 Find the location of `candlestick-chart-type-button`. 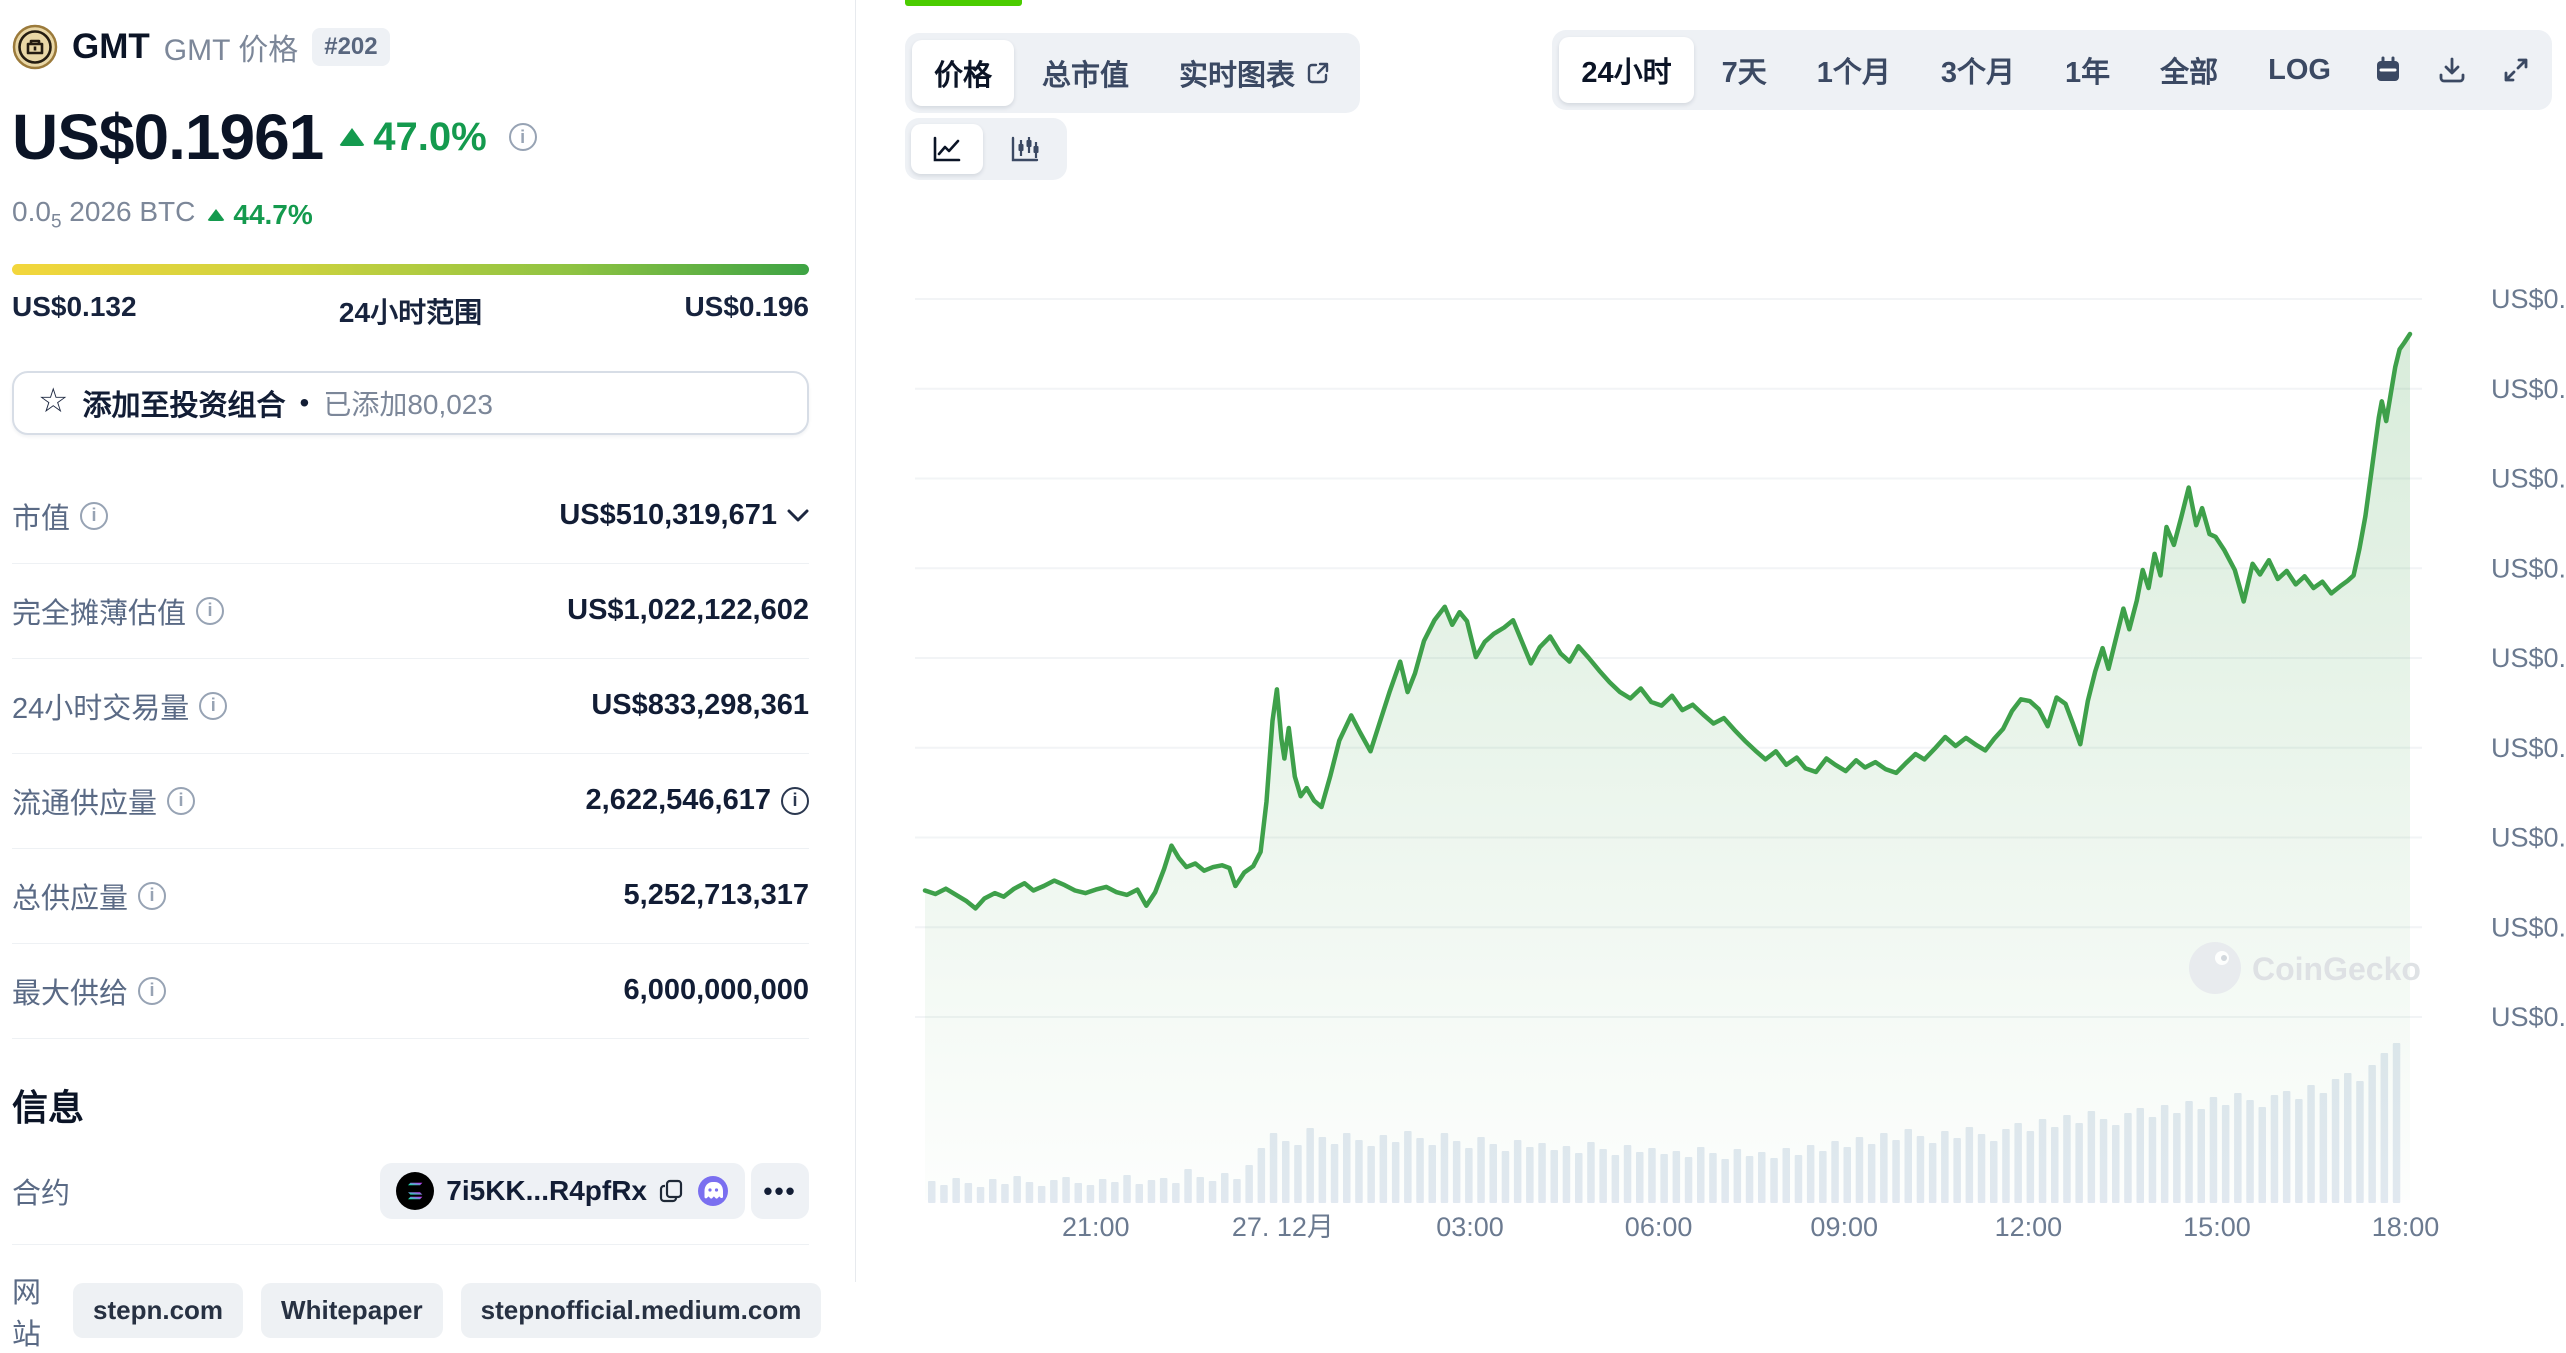

candlestick-chart-type-button is located at coordinates (1025, 149).